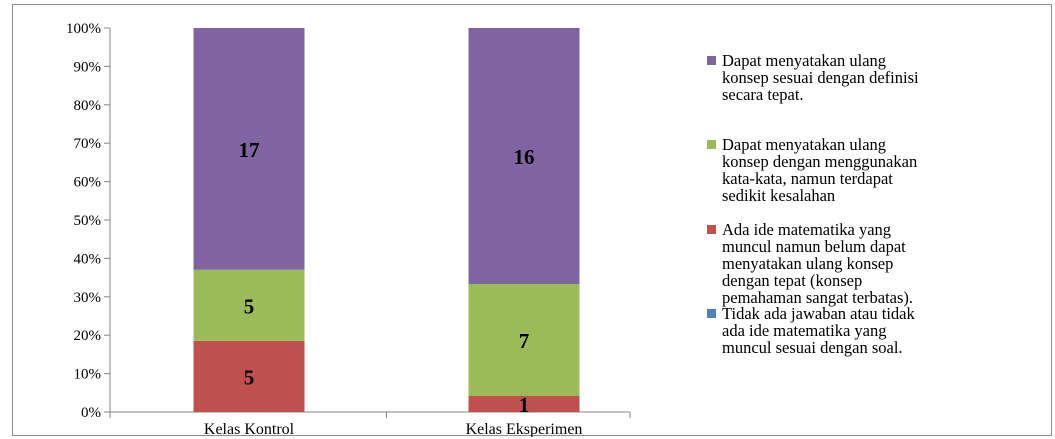 Image resolution: width=1055 pixels, height=439 pixels. Describe the element at coordinates (88, 336) in the screenshot. I see `y-tick-label: 20%` at that location.